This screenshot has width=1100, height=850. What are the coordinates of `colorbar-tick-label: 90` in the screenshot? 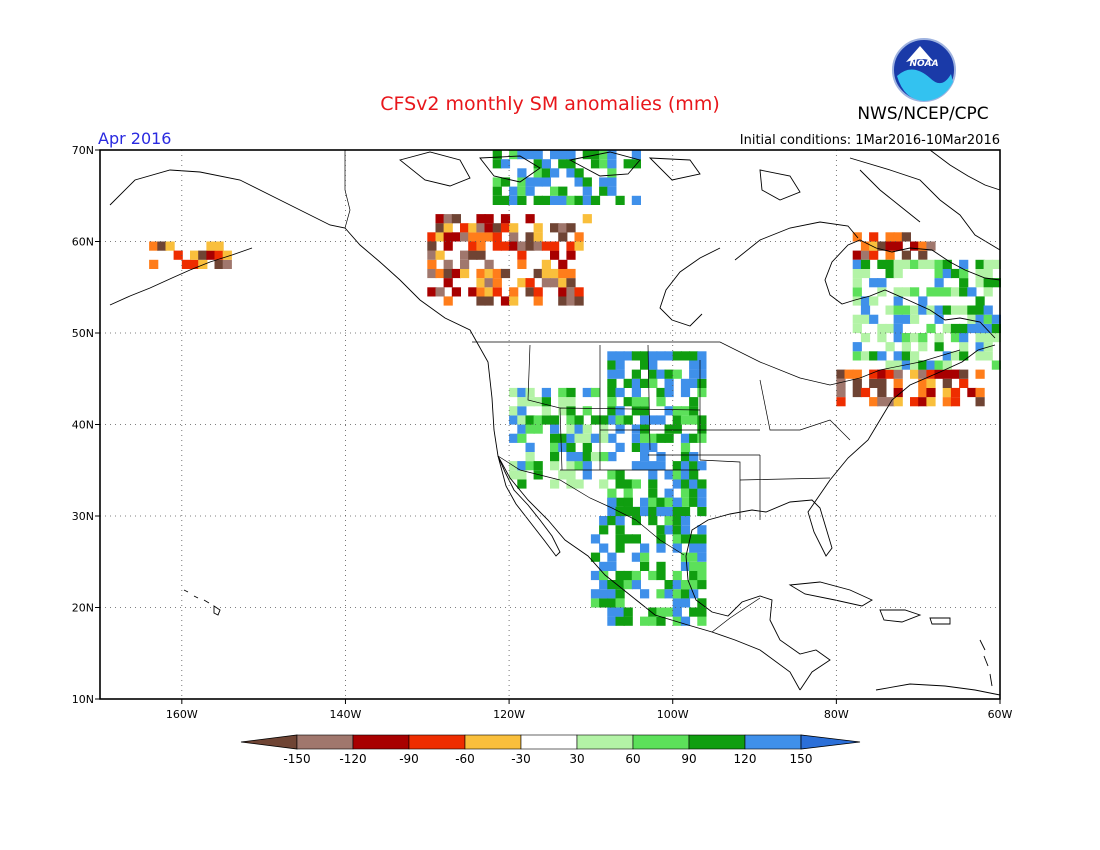 It's located at (688, 759).